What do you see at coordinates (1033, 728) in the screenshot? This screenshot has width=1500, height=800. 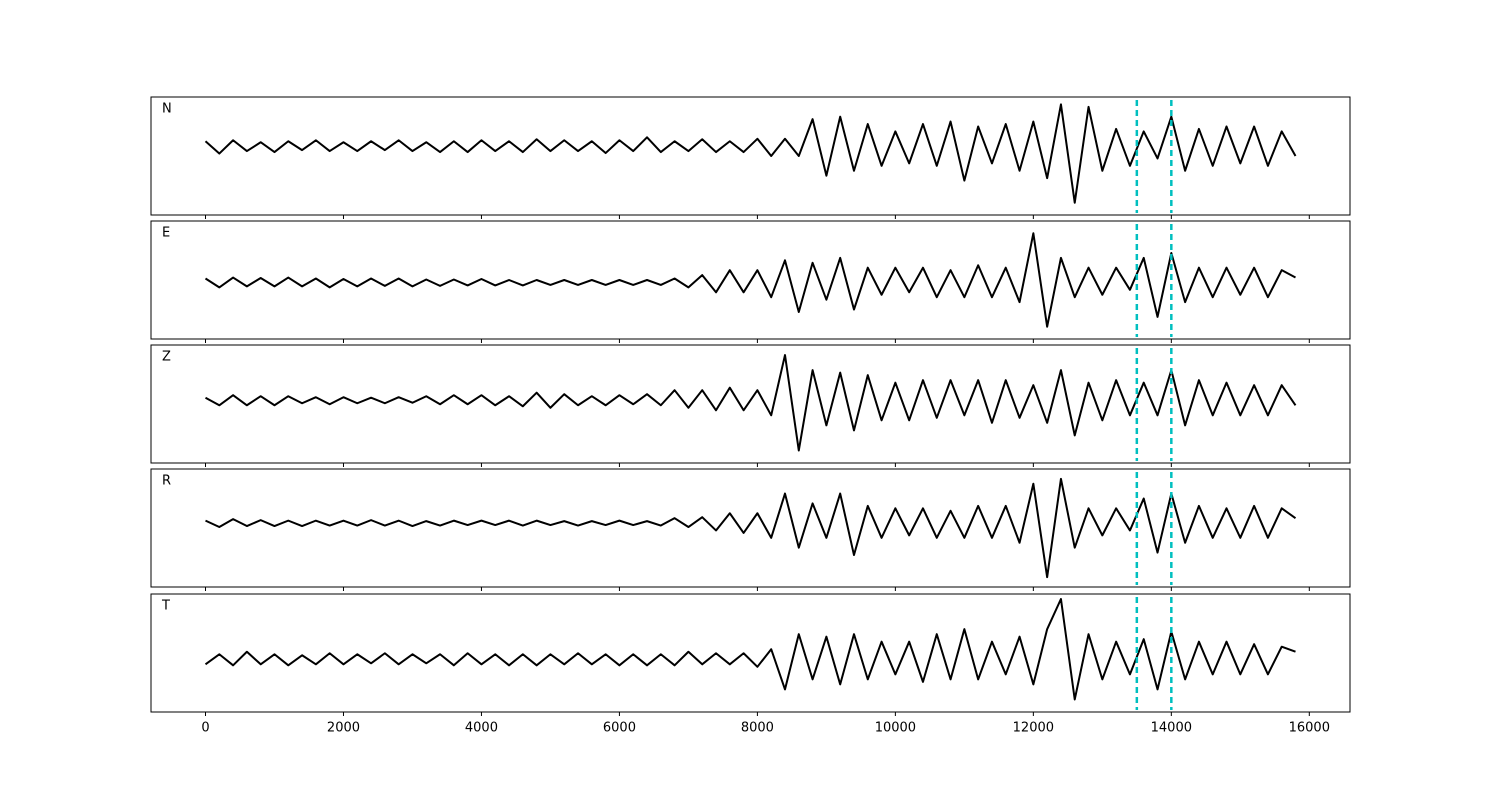 I see `x-tick-label: 12000` at bounding box center [1033, 728].